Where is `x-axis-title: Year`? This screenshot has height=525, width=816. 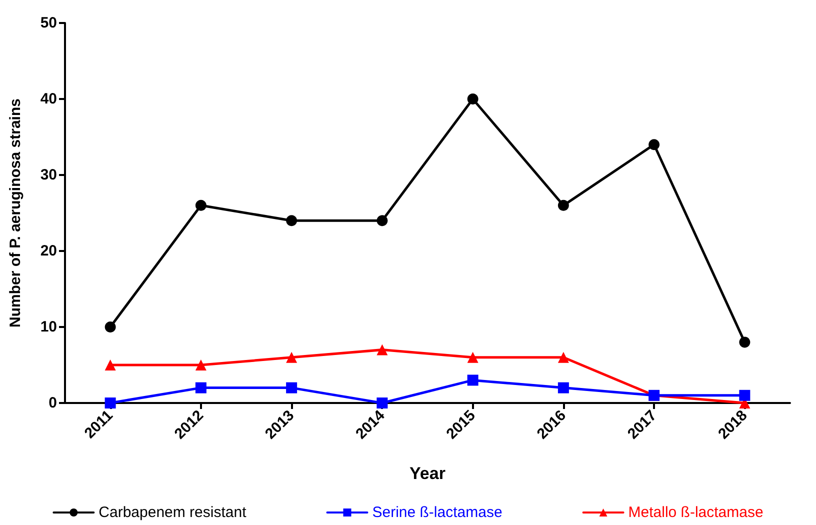 x-axis-title: Year is located at coordinates (428, 473).